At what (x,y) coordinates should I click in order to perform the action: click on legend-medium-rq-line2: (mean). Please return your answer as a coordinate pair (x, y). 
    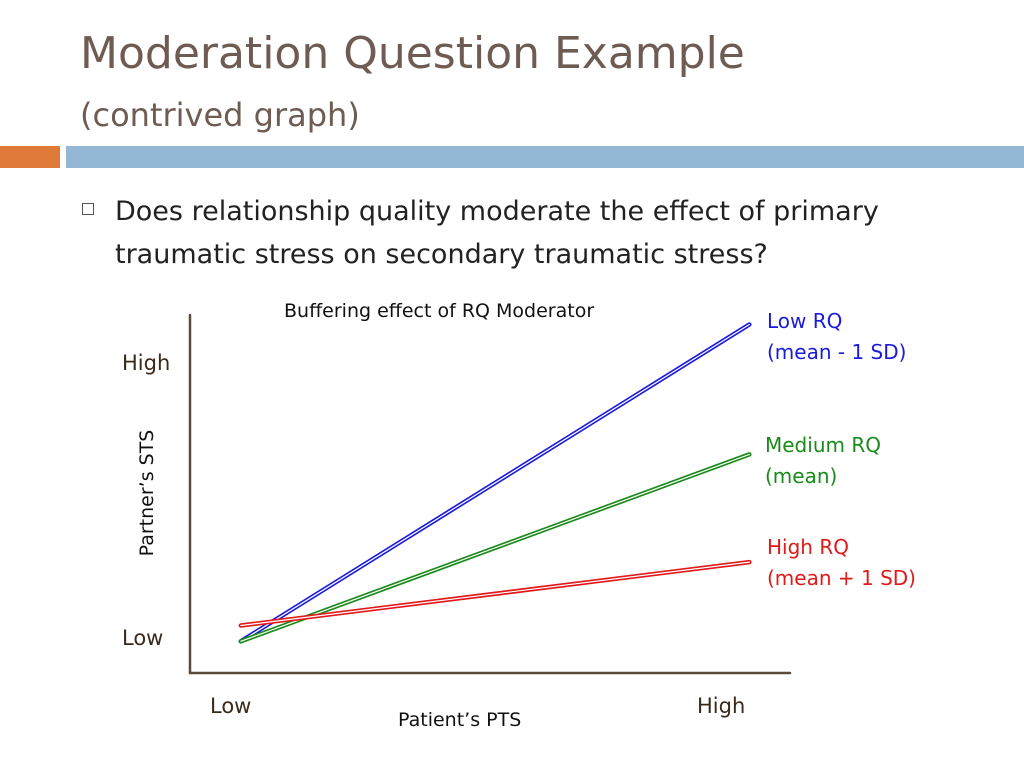
    Looking at the image, I should click on (801, 476).